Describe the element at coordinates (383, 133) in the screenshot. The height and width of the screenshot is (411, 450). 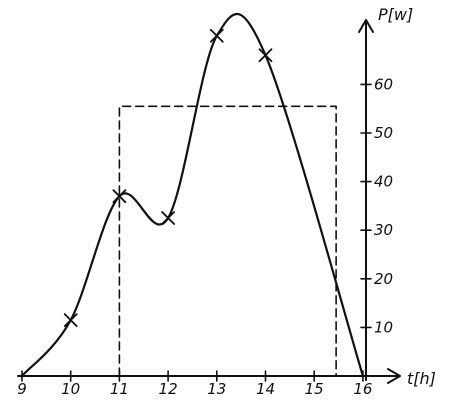
I see `y-tick-label: 50` at that location.